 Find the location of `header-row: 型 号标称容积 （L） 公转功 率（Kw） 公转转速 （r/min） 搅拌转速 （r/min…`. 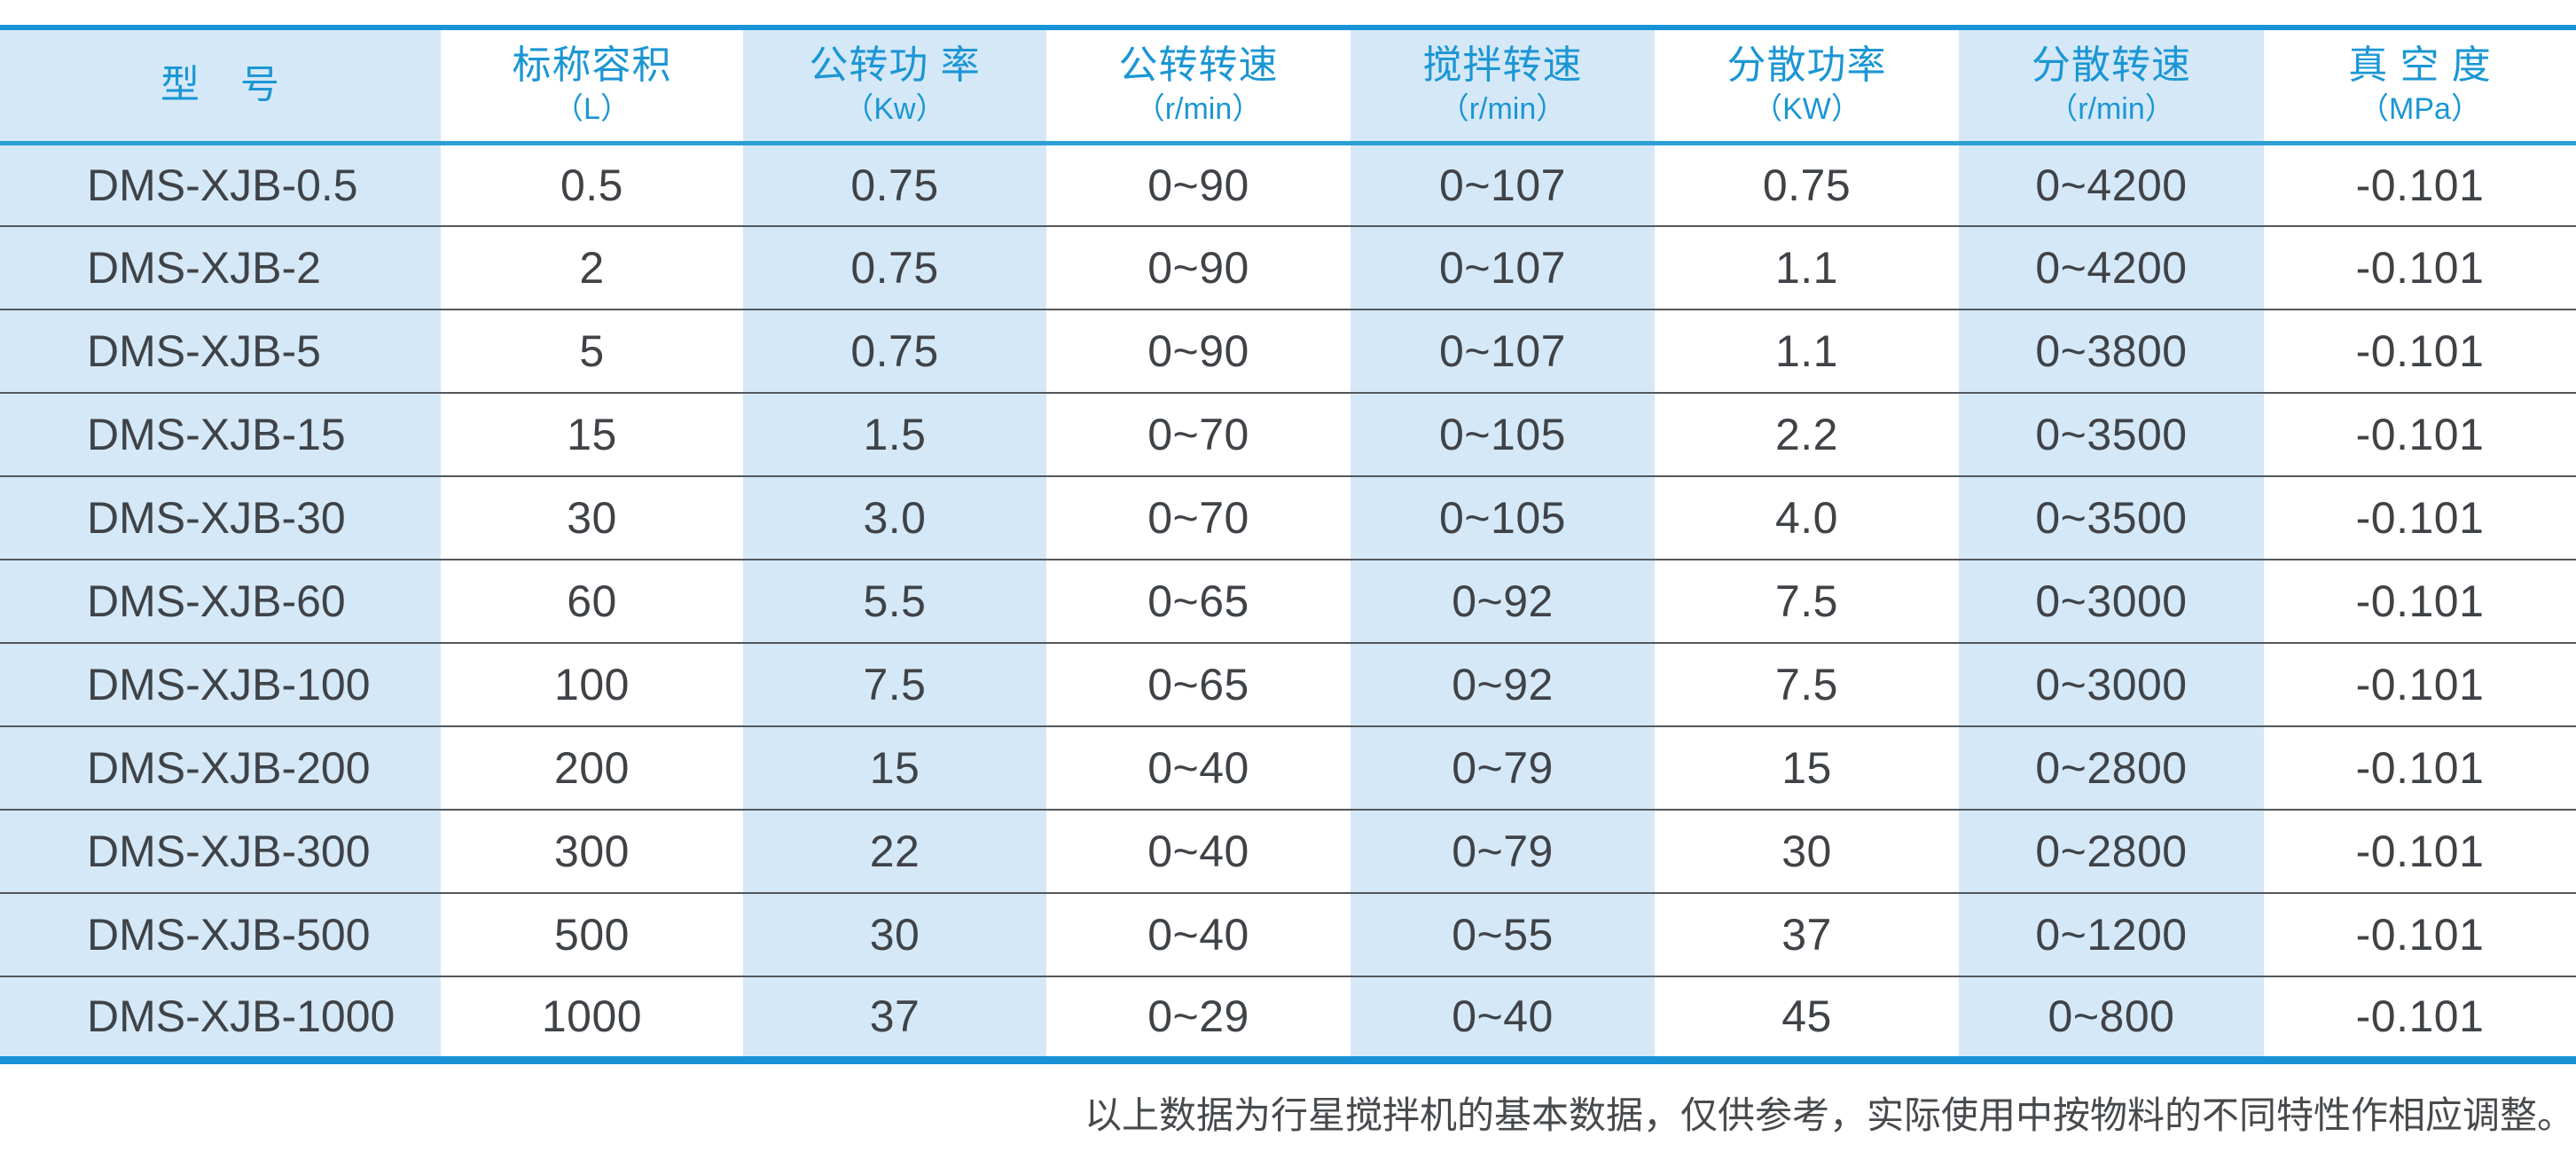

header-row: 型 号标称容积 （L） 公转功 率（Kw） 公转转速 （r/min） 搅拌转速 （r/min… is located at coordinates (1288, 85).